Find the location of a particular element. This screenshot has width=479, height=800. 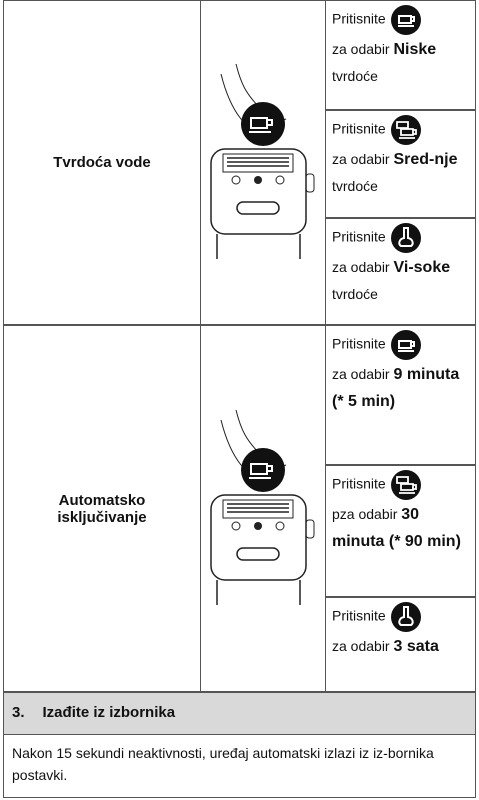

row-label: Automatsko isključivanje is located at coordinates (102, 508).